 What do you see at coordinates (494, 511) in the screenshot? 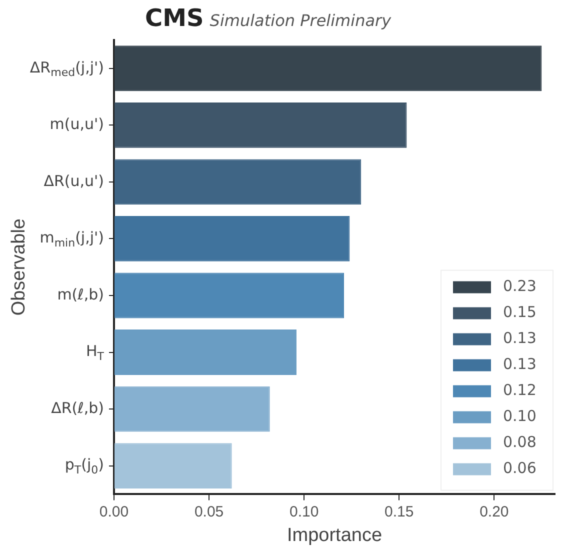
I see `x-tick-label: 0.20` at bounding box center [494, 511].